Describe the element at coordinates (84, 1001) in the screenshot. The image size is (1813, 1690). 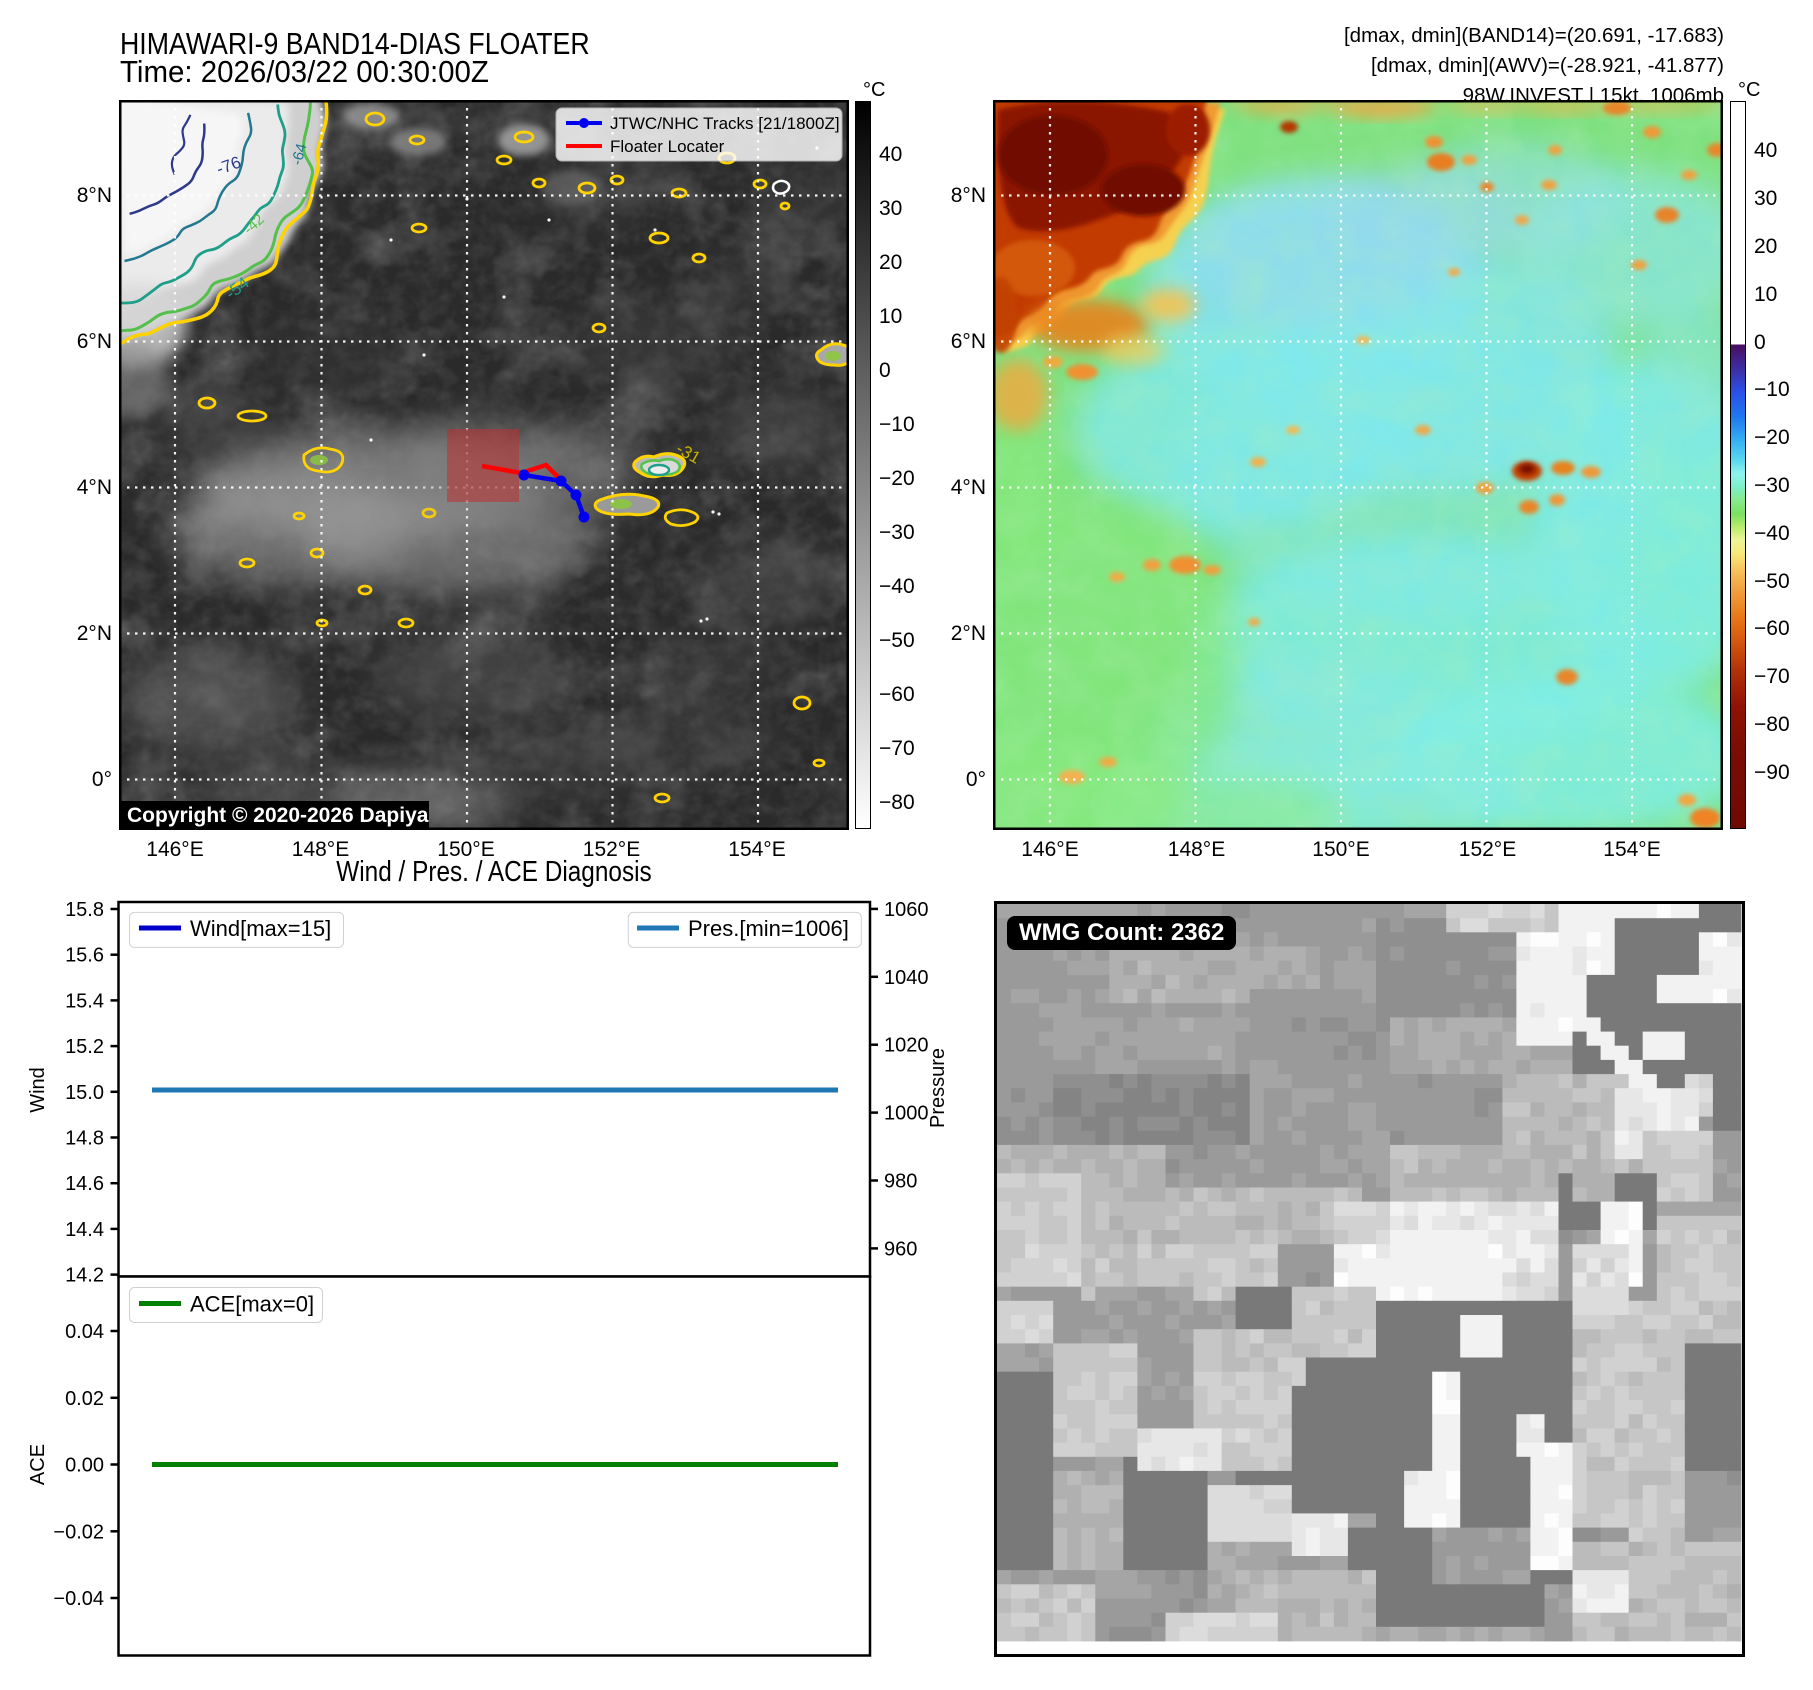
I see `svg-text: 15.4` at that location.